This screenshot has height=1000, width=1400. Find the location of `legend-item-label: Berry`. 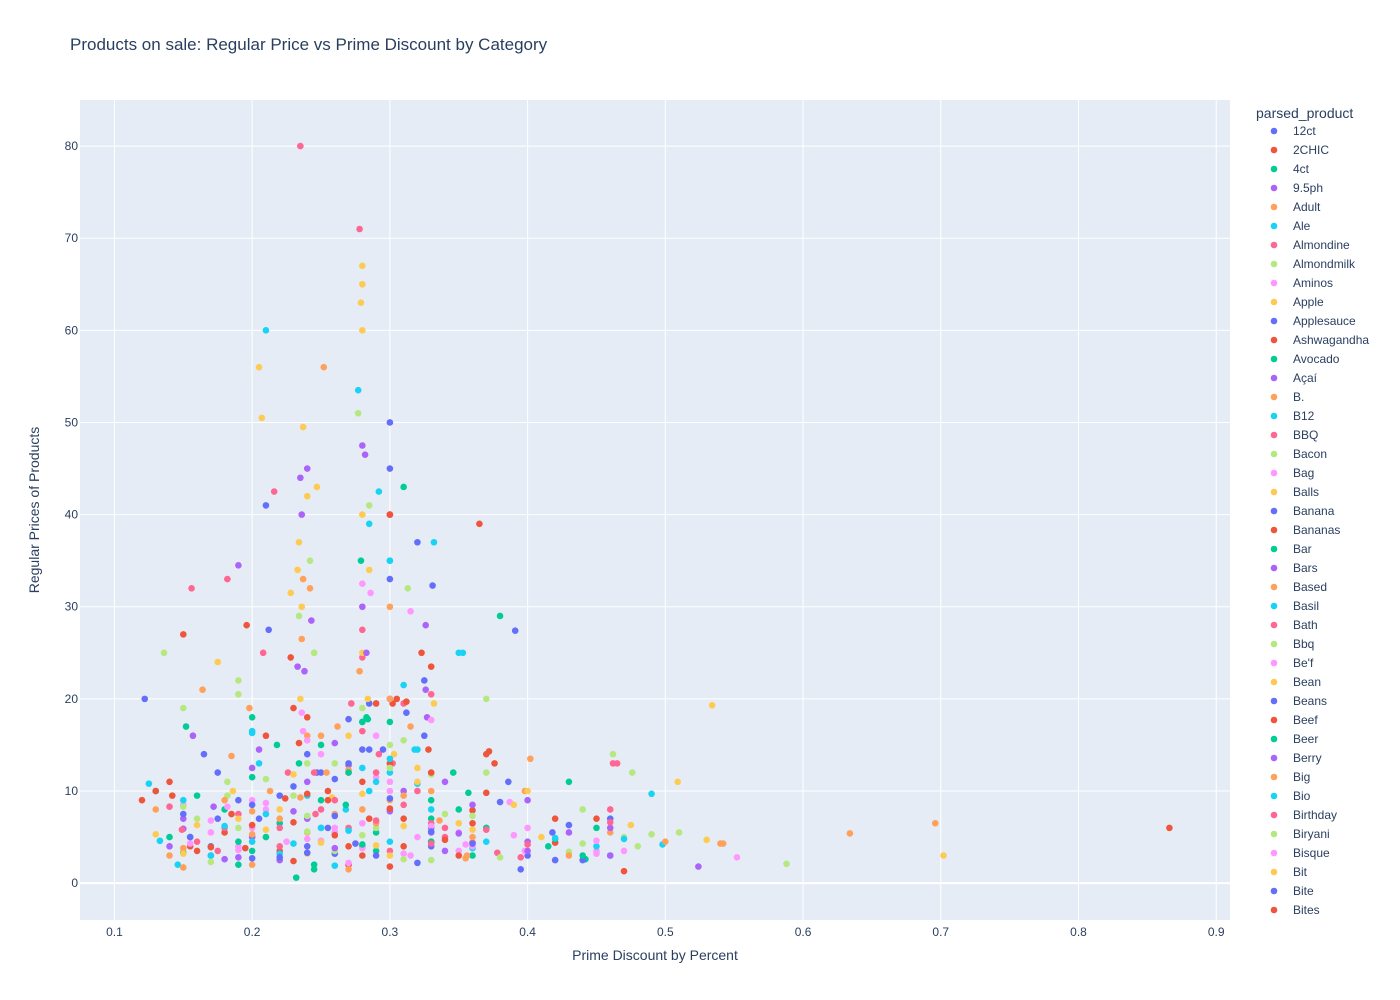

legend-item-label: Berry is located at coordinates (1307, 758).